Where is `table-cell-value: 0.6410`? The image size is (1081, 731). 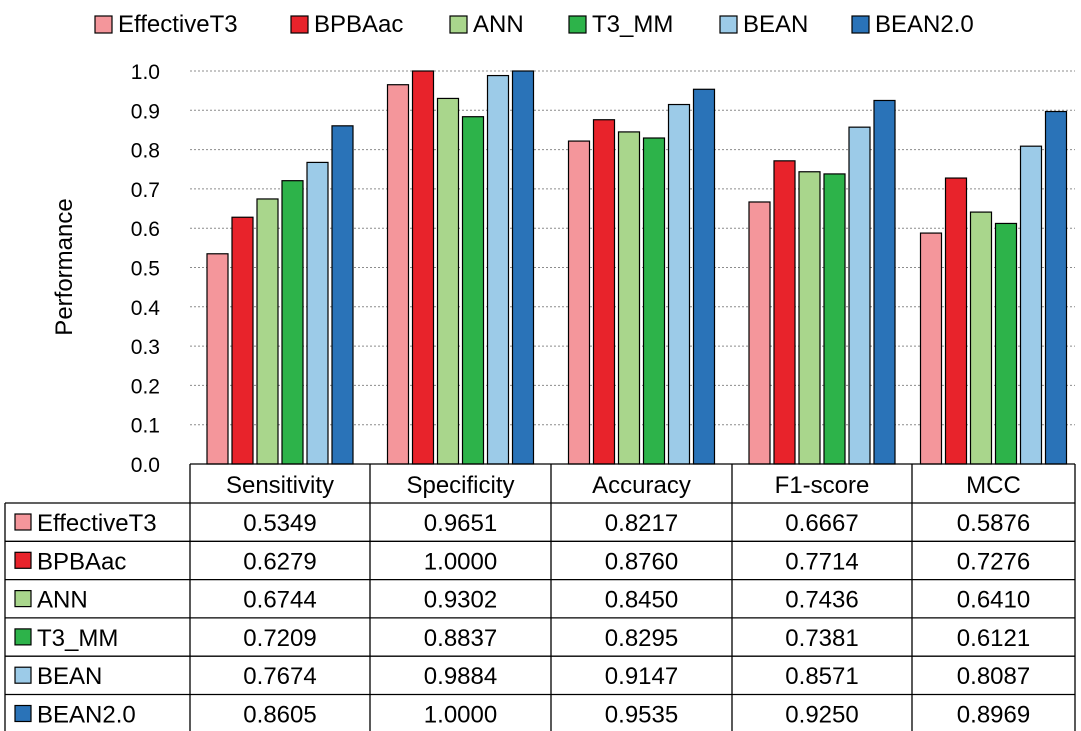 table-cell-value: 0.6410 is located at coordinates (993, 600).